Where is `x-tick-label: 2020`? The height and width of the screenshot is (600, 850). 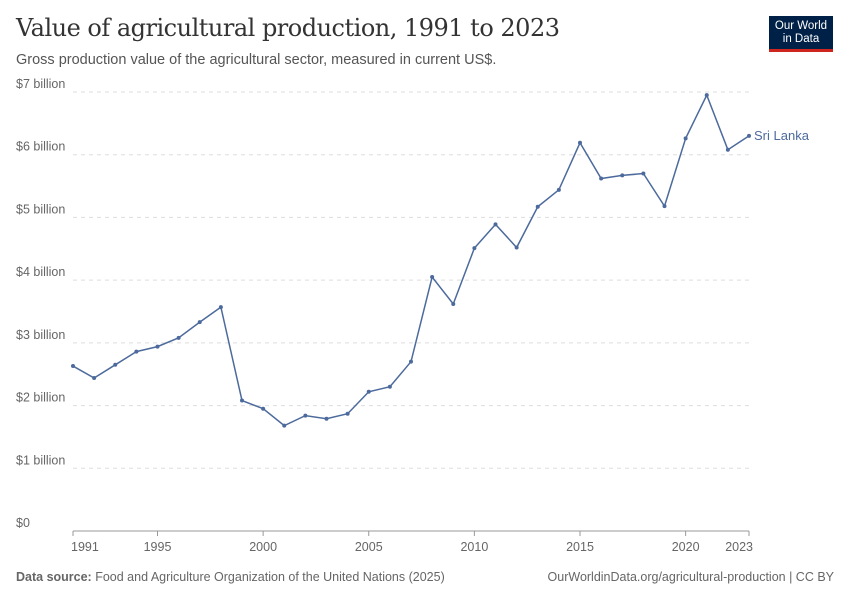
x-tick-label: 2020 is located at coordinates (686, 547).